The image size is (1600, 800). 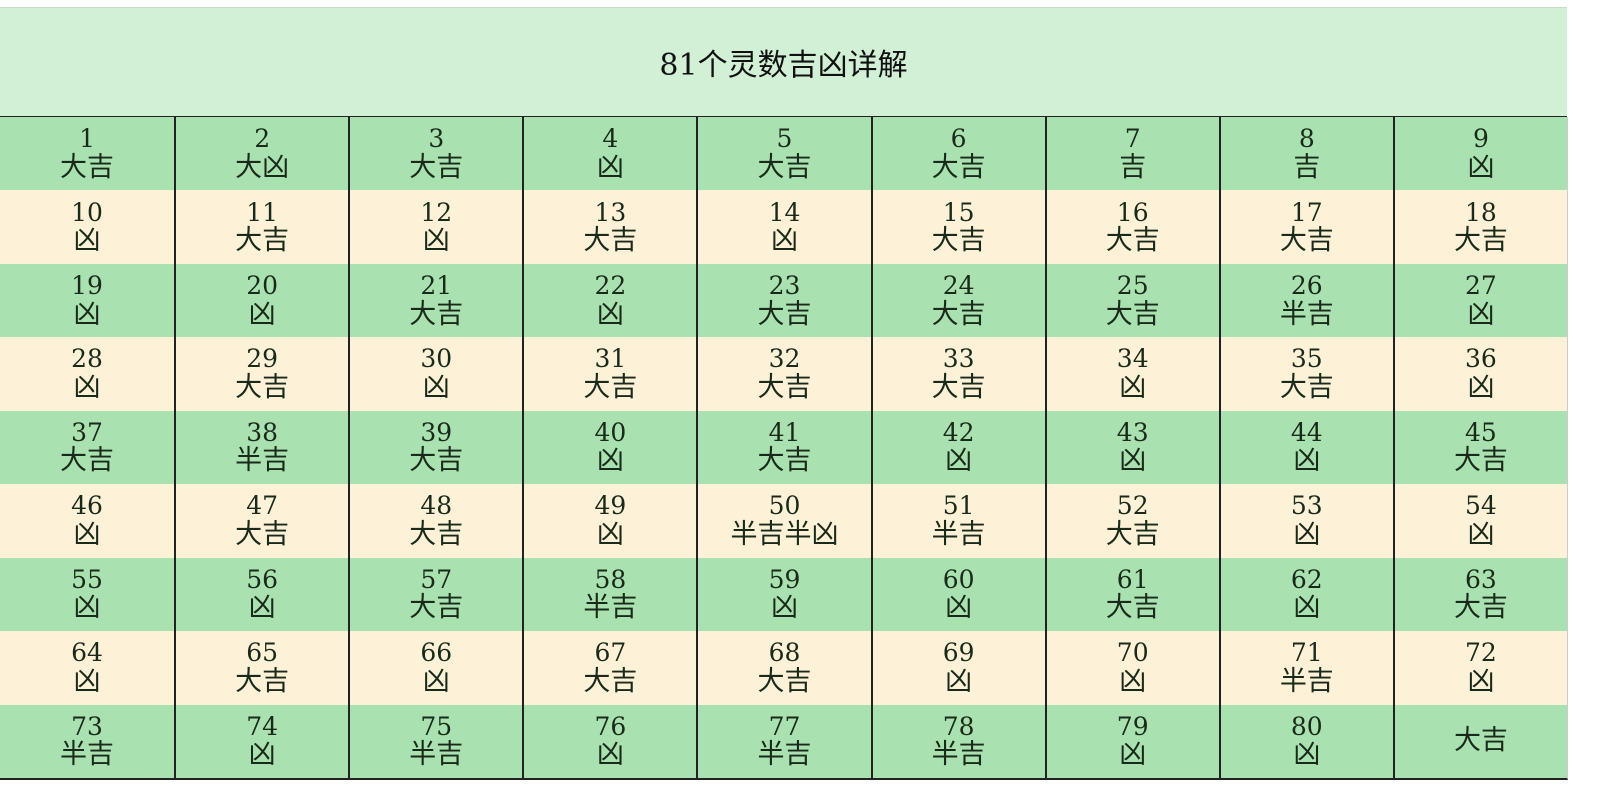 I want to click on cell-number: 52, so click(x=1132, y=506).